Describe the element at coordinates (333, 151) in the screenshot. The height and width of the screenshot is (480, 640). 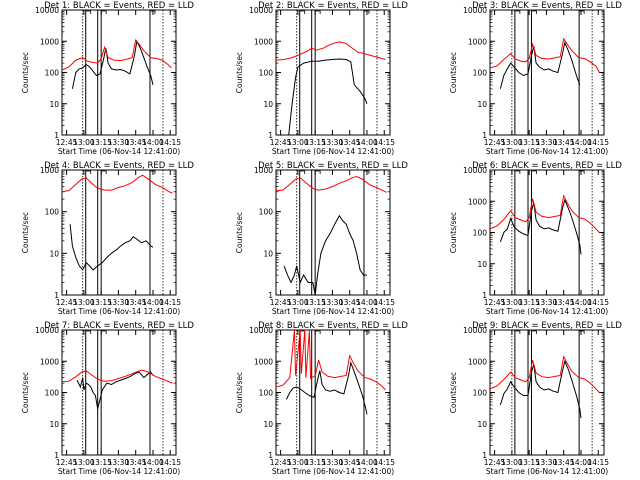
I see `x-axis-label-2: Start Time (06-Nov-14 12:41:00)` at that location.